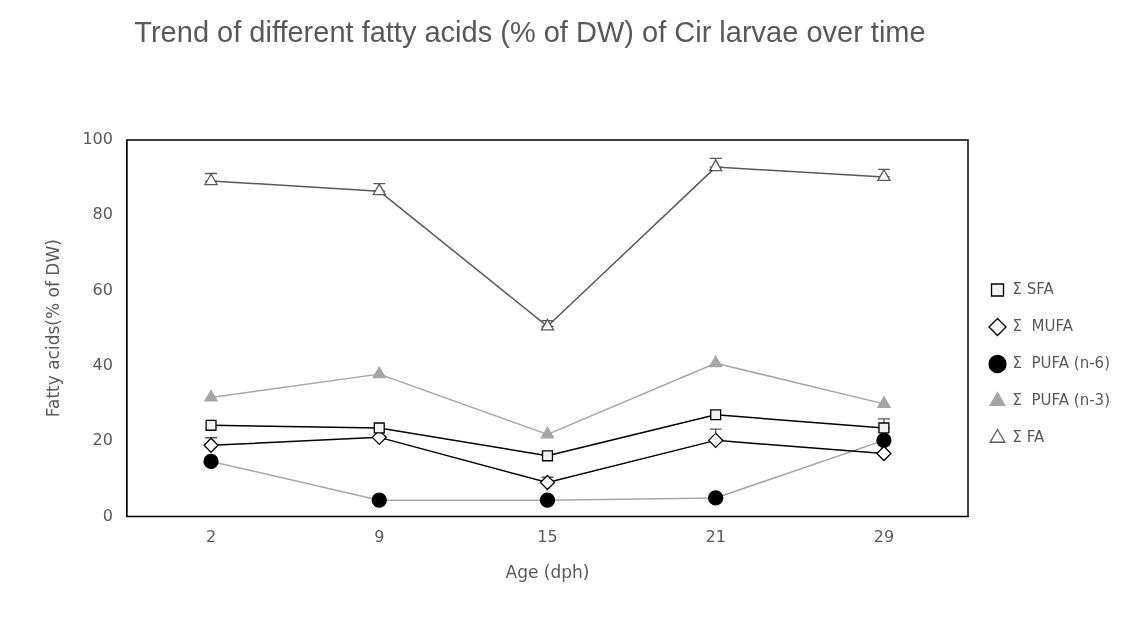  Describe the element at coordinates (102, 440) in the screenshot. I see `y-tick-label: 20` at that location.